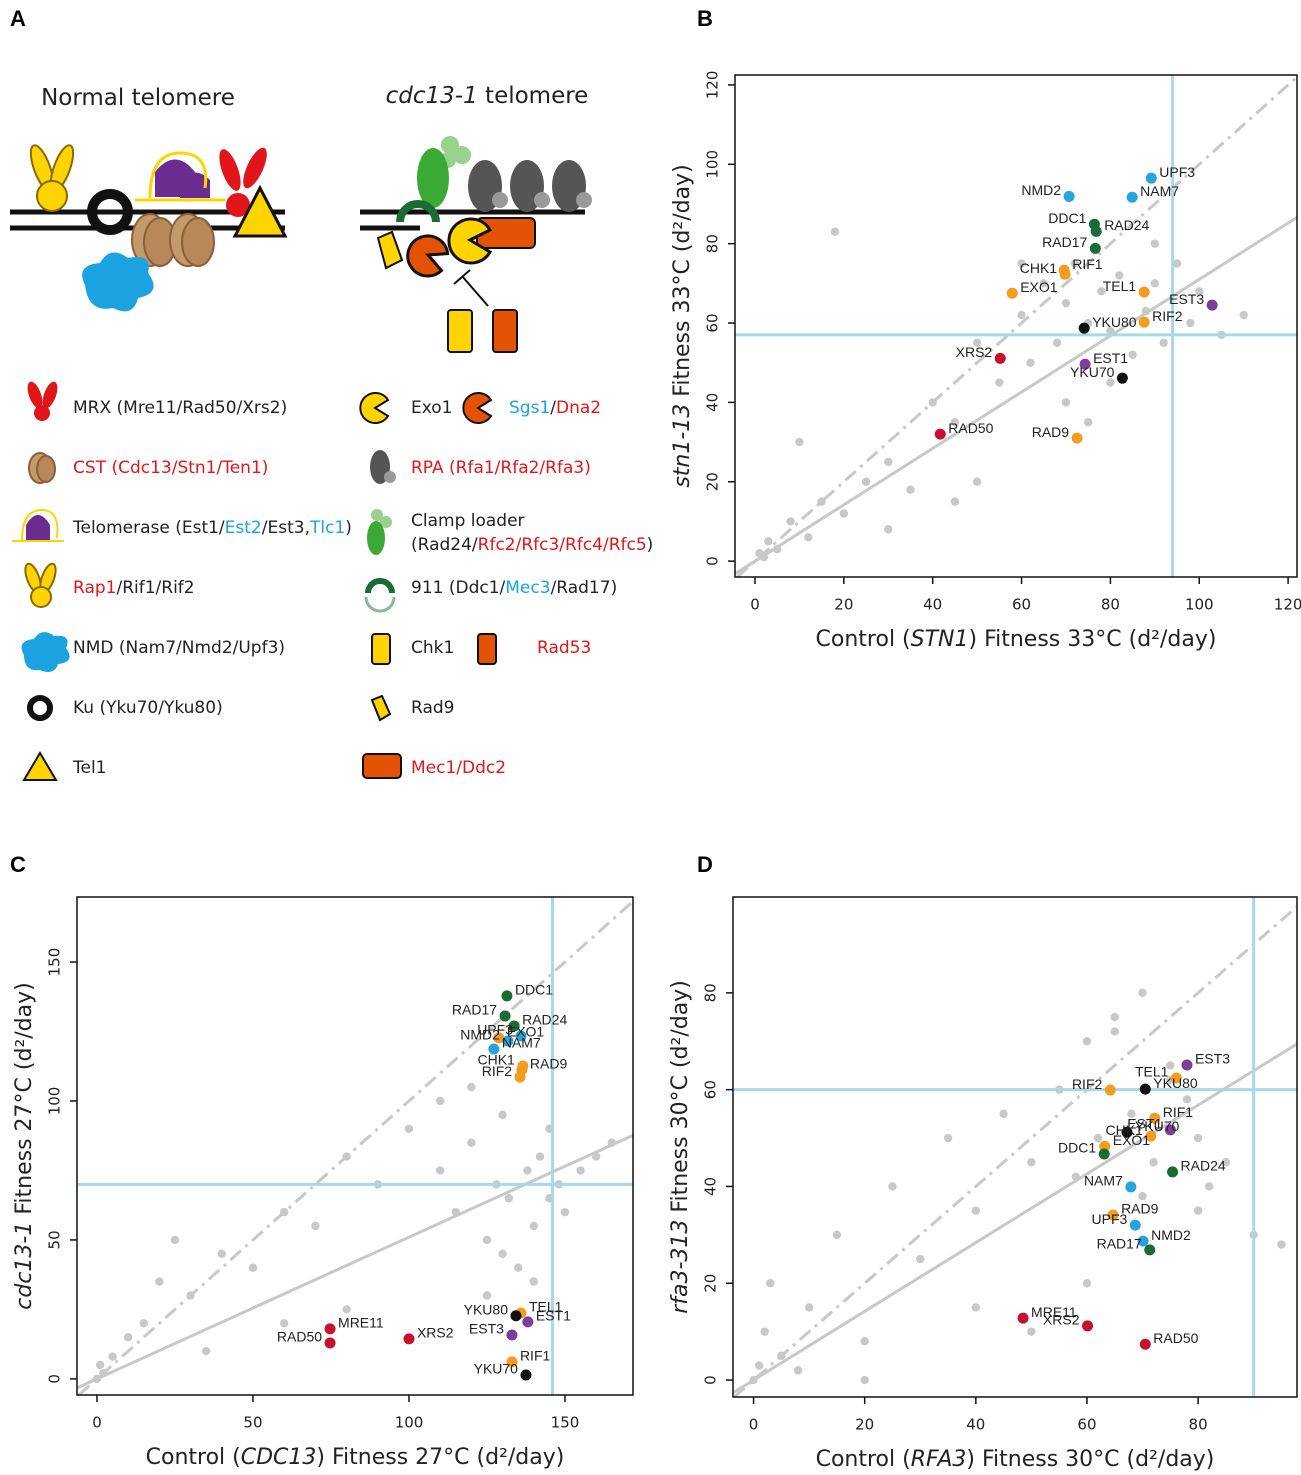 The height and width of the screenshot is (1475, 1301). I want to click on gene-label: EXO1, so click(526, 1032).